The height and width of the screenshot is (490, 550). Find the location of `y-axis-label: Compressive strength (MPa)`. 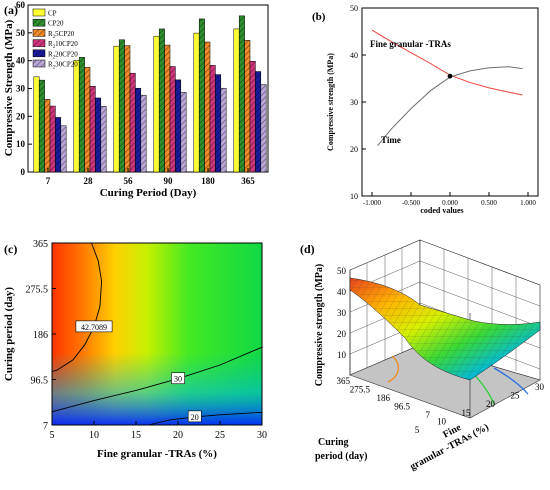

y-axis-label: Compressive strength (MPa) is located at coordinates (330, 102).